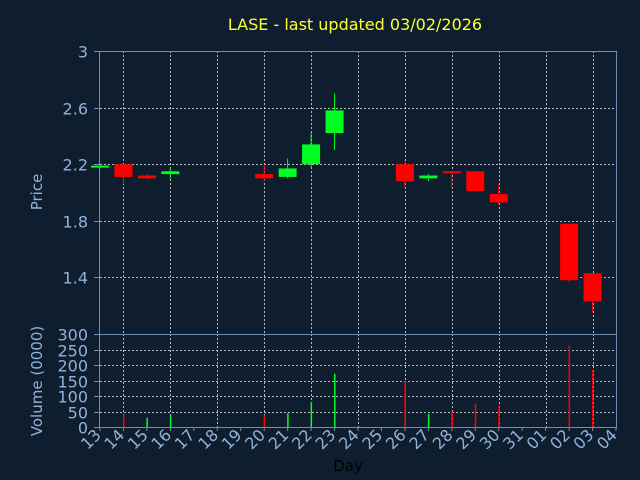 Image resolution: width=640 pixels, height=480 pixels. What do you see at coordinates (83, 428) in the screenshot?
I see `volume-tick-label: 0` at bounding box center [83, 428].